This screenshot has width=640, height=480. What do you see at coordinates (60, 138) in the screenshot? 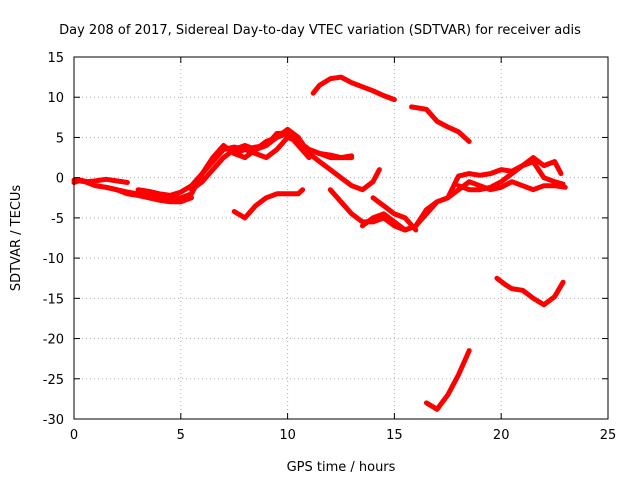
I see `y-tick-label: 5` at bounding box center [60, 138].